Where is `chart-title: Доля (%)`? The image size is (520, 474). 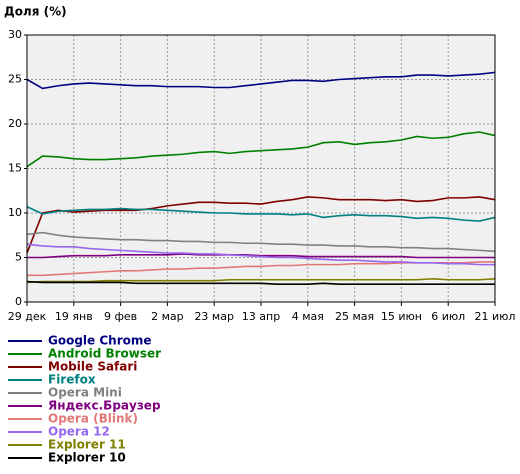
chart-title: Доля (%) is located at coordinates (35, 12).